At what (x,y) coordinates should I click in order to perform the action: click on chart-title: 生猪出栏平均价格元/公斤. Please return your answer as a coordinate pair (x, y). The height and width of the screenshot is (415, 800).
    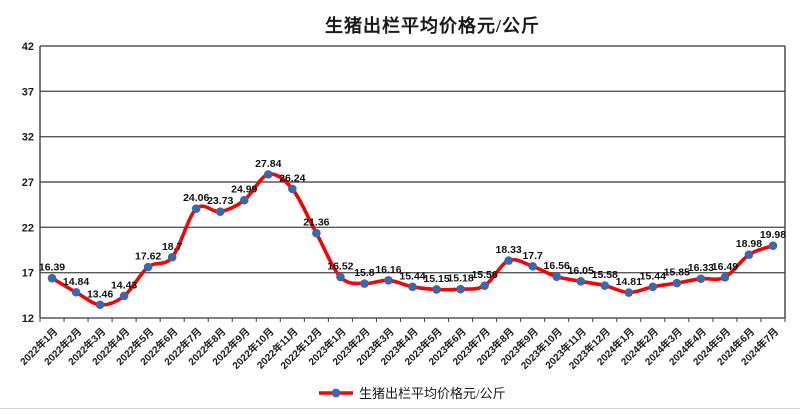
    Looking at the image, I should click on (432, 26).